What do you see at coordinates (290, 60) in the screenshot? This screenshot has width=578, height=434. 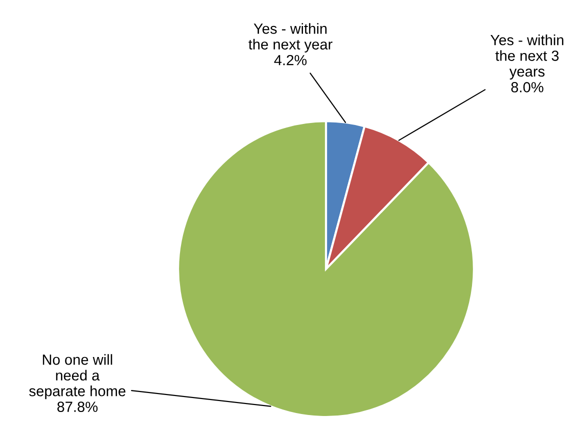 I see `data-label: 4.2%` at bounding box center [290, 60].